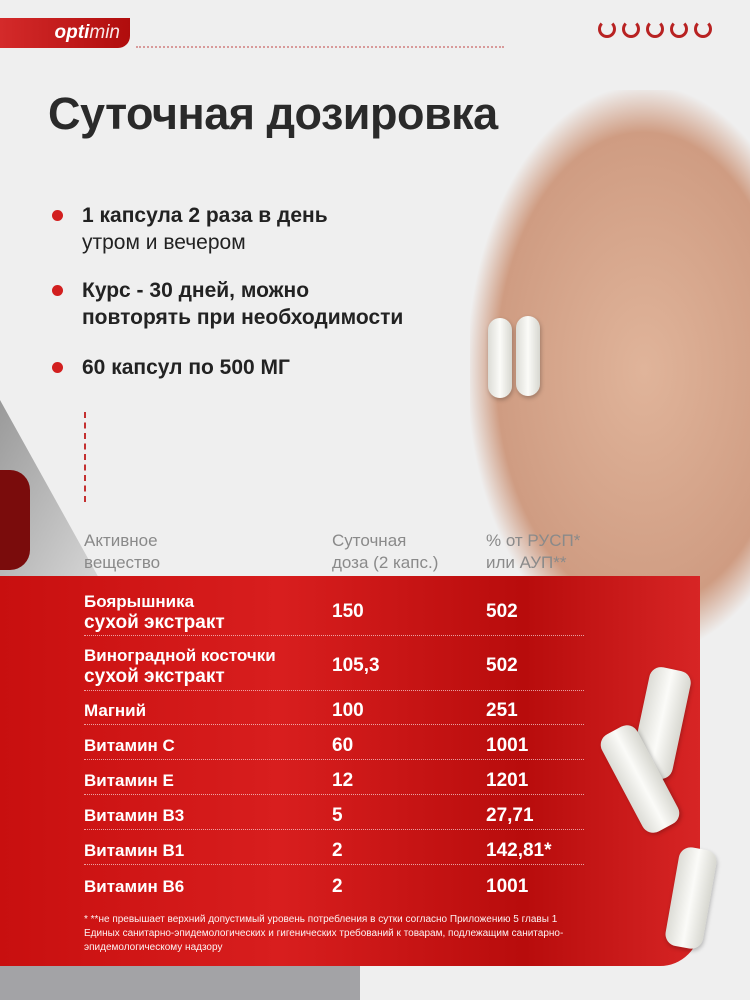 The width and height of the screenshot is (750, 1000). I want to click on bullet-line: 1 капсула 2 раза в день, so click(205, 215).